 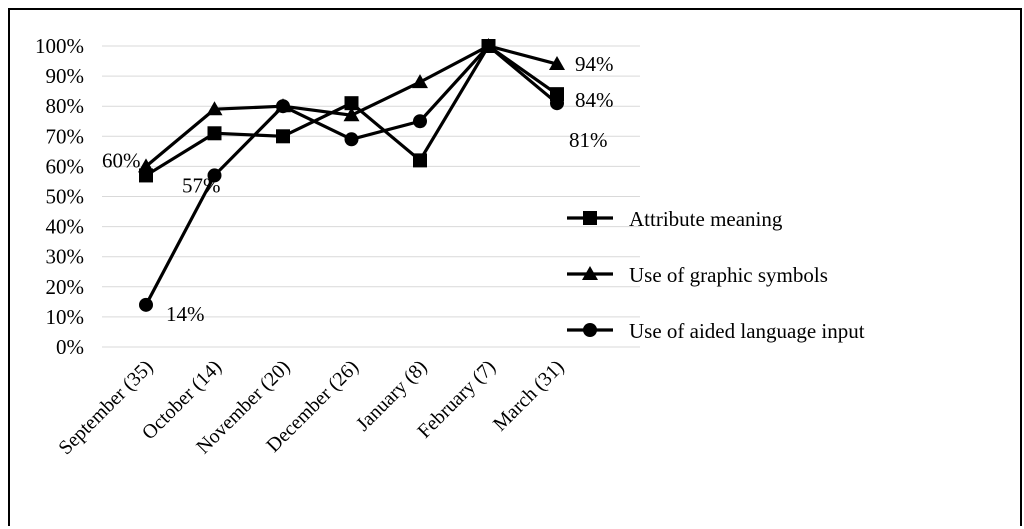 I want to click on legend-item: Use of graphic symbols, so click(x=697, y=275).